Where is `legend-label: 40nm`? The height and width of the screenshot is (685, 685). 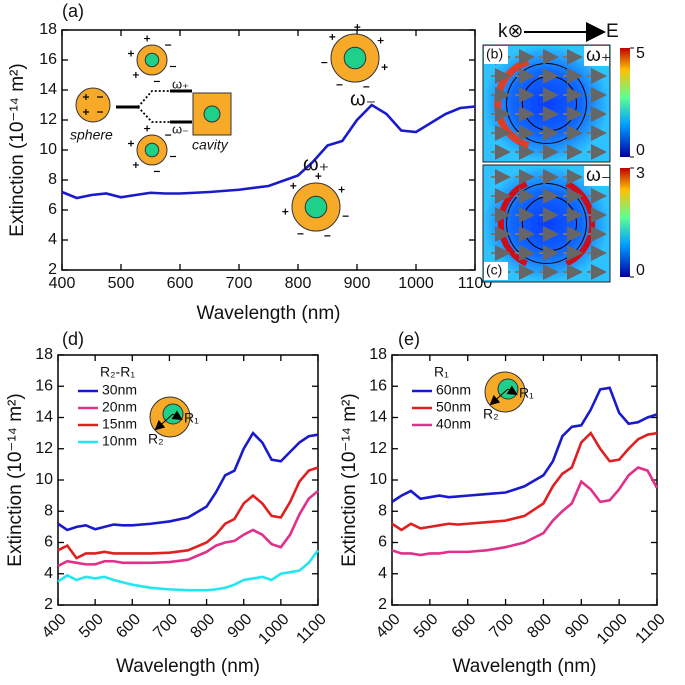
legend-label: 40nm is located at coordinates (453, 424).